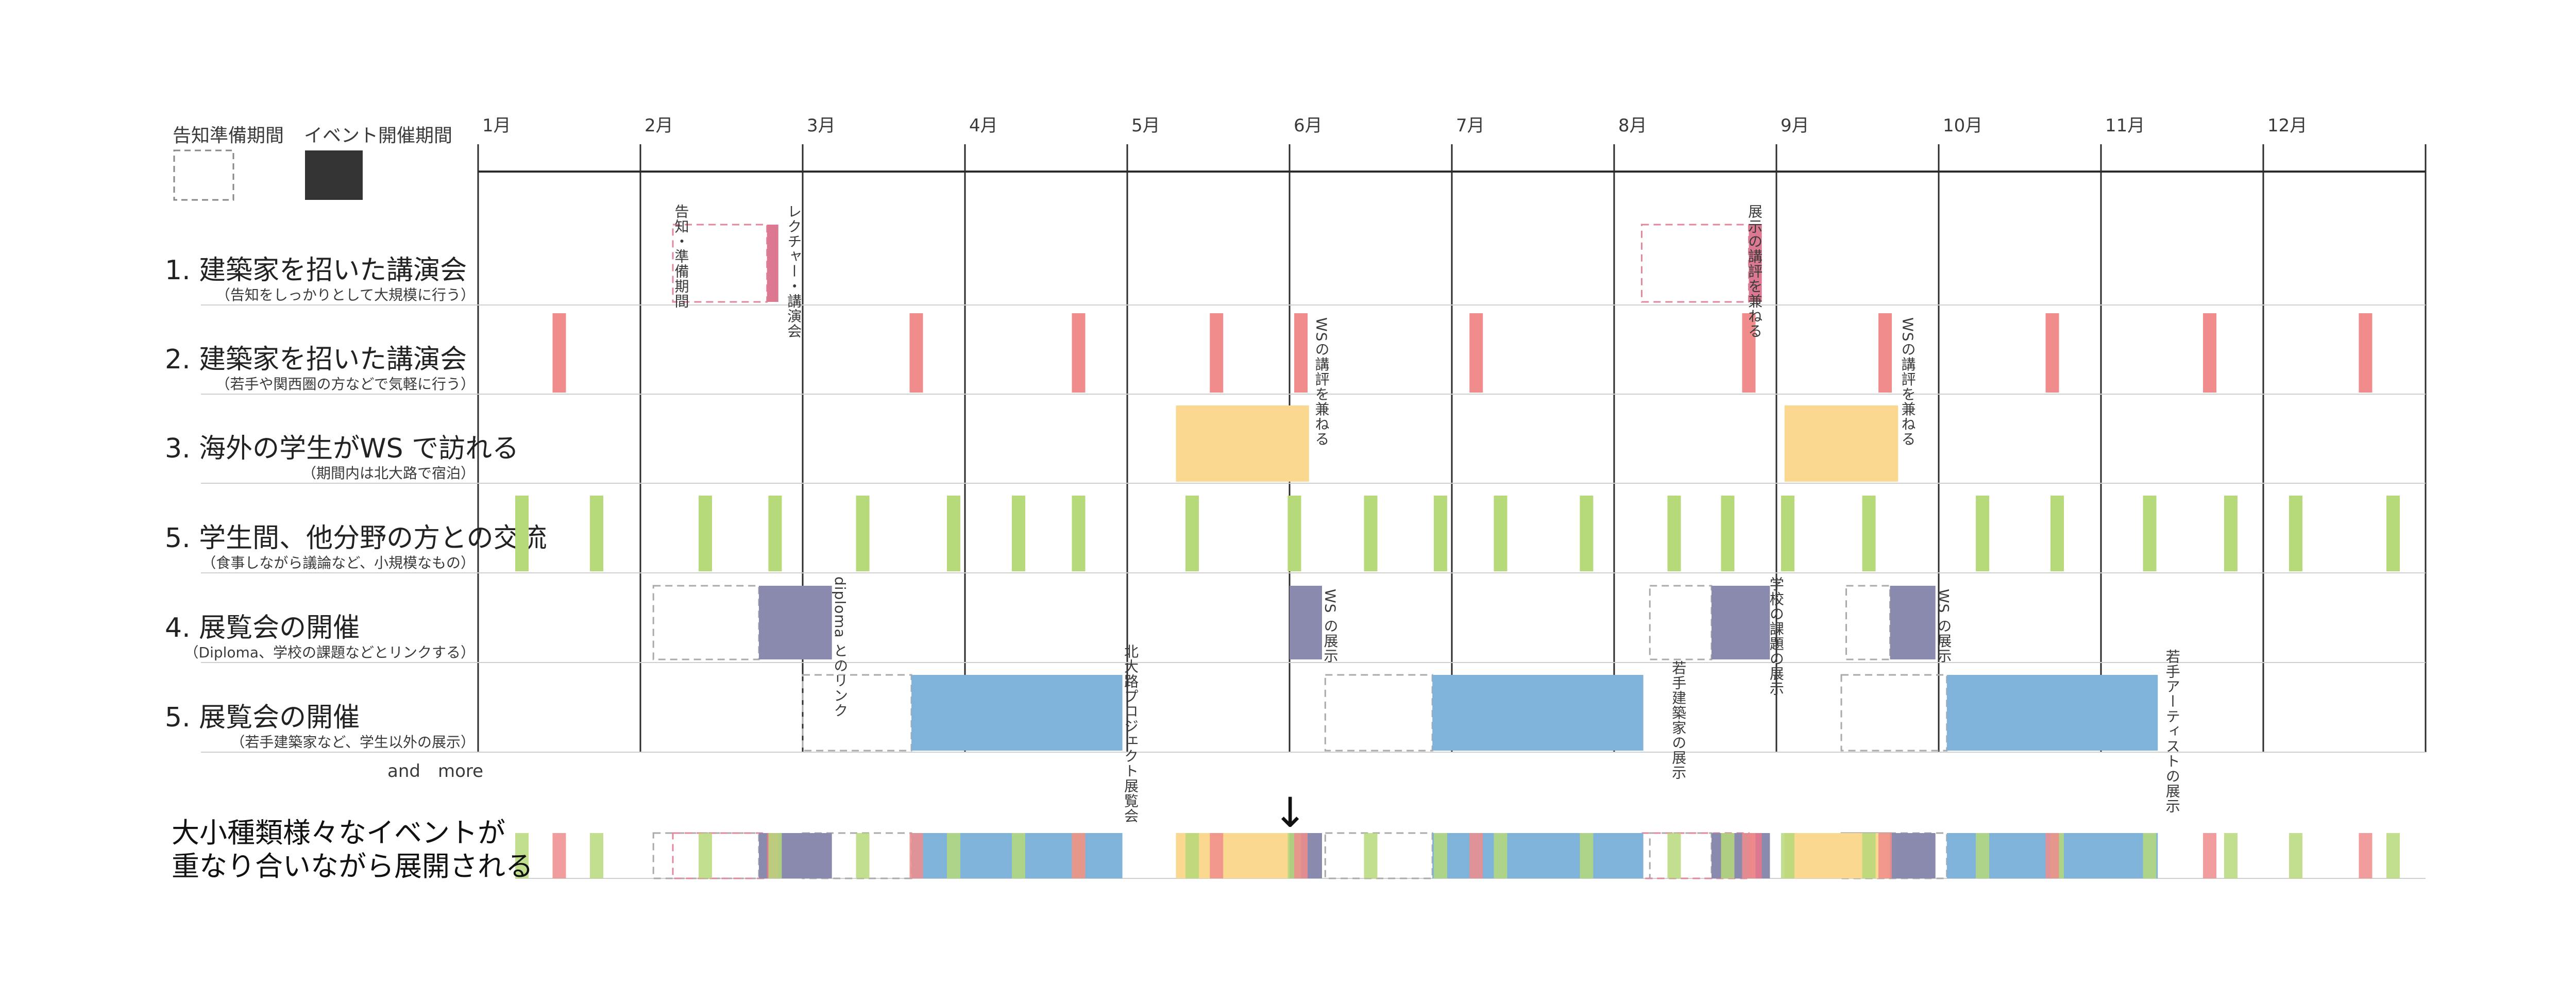 Image resolution: width=2576 pixels, height=1001 pixels. What do you see at coordinates (1868, 622) in the screenshot?
I see `school-exhibit-prep` at bounding box center [1868, 622].